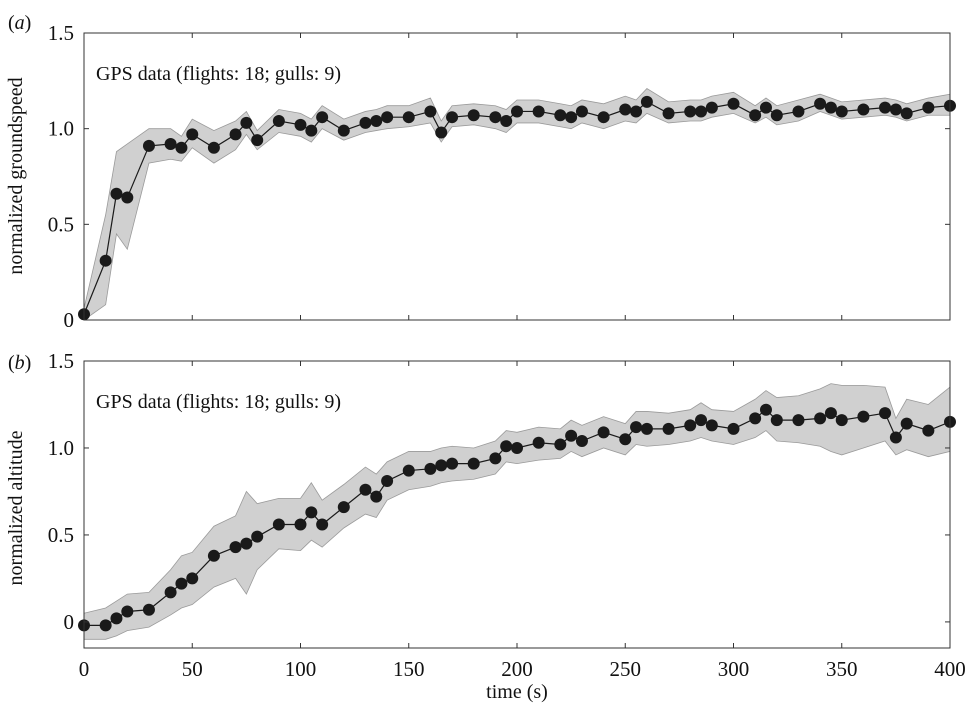 This screenshot has height=704, width=968. I want to click on x-tick-label: 100, so click(301, 669).